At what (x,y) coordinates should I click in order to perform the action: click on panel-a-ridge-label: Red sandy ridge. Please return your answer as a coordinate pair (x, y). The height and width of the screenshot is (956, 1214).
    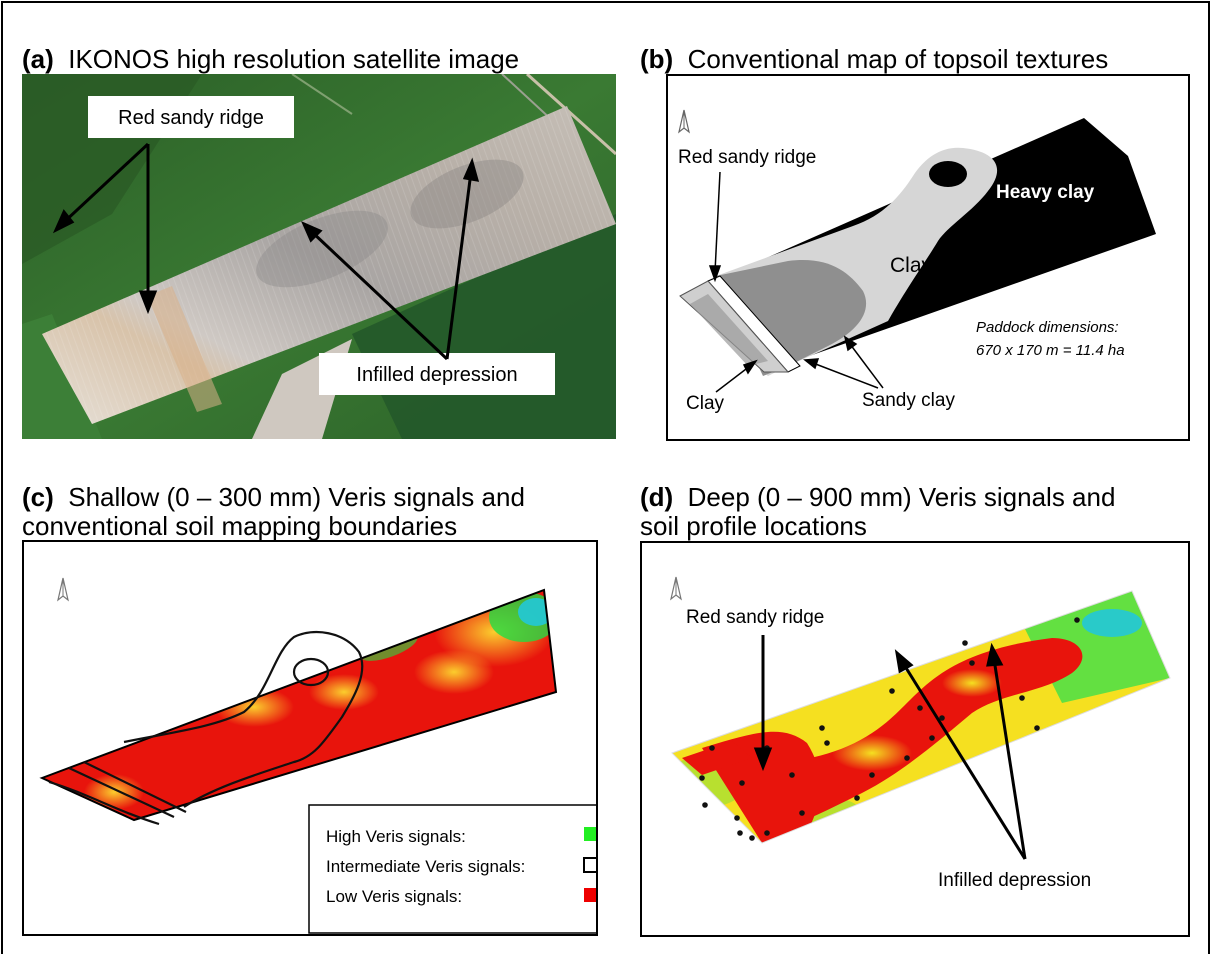
    Looking at the image, I should click on (191, 118).